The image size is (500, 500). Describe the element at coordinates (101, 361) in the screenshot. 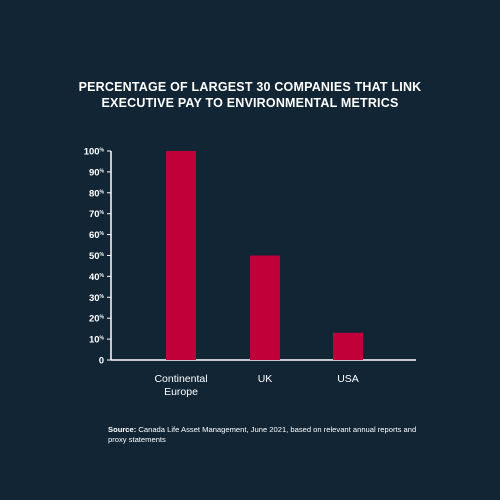

I see `y-tick-label: 0` at that location.